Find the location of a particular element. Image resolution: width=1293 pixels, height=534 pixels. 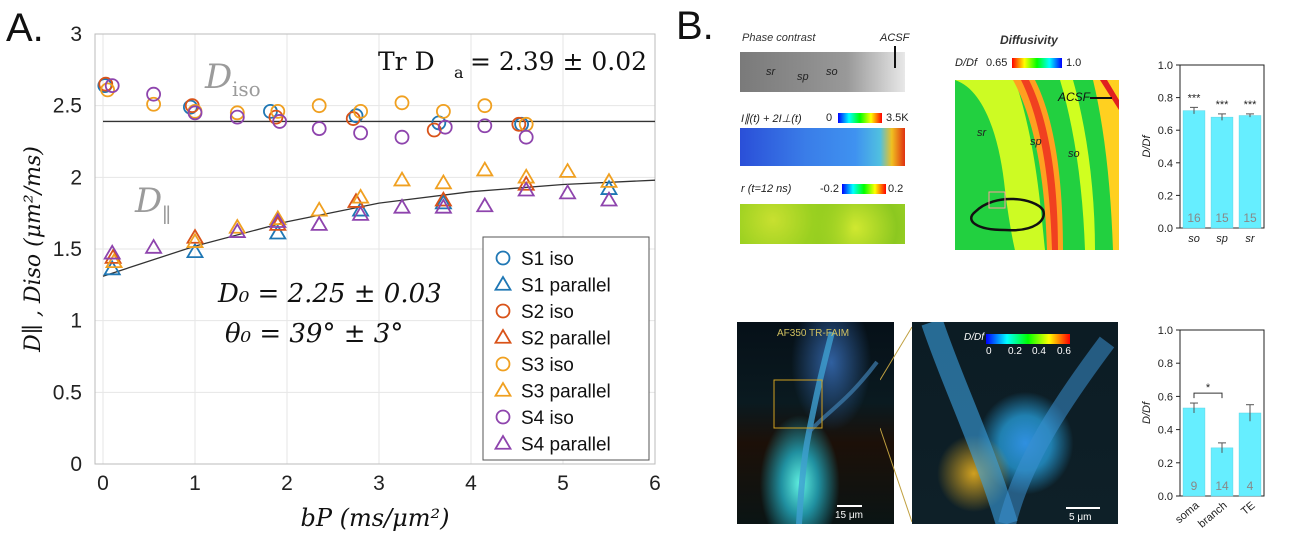

panel-b-letter: B. is located at coordinates (695, 26).